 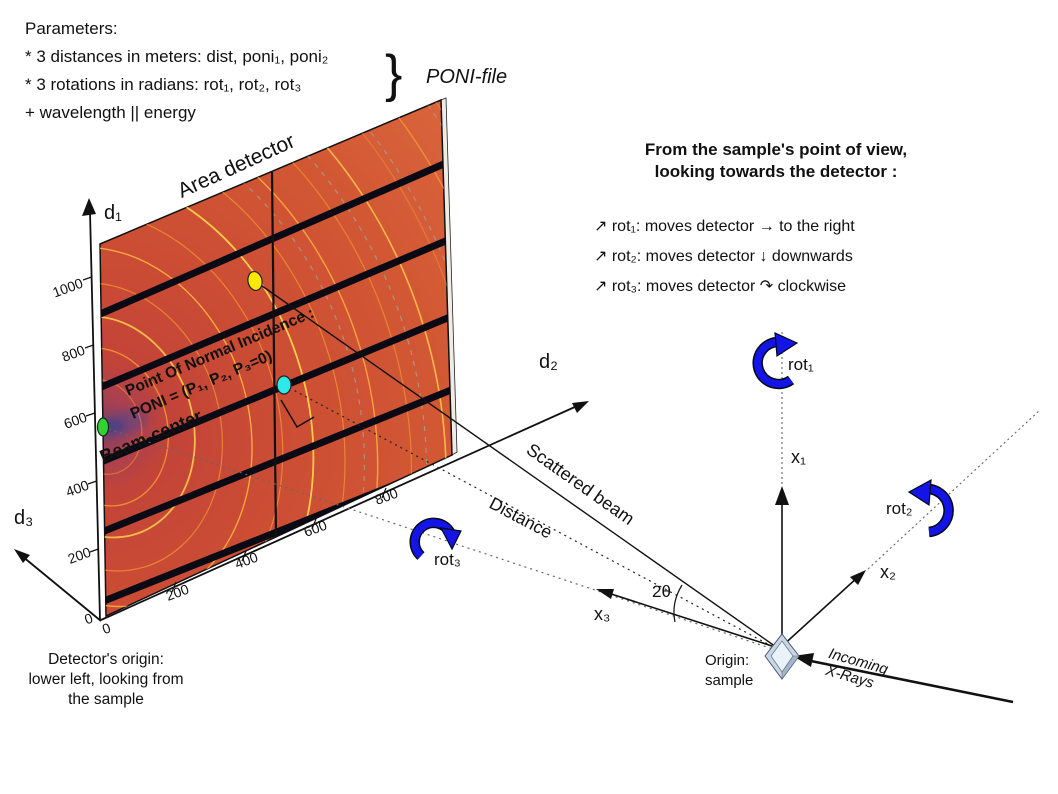 I want to click on viewpoint-heading-line1: From the sample's point of view,, so click(x=776, y=149).